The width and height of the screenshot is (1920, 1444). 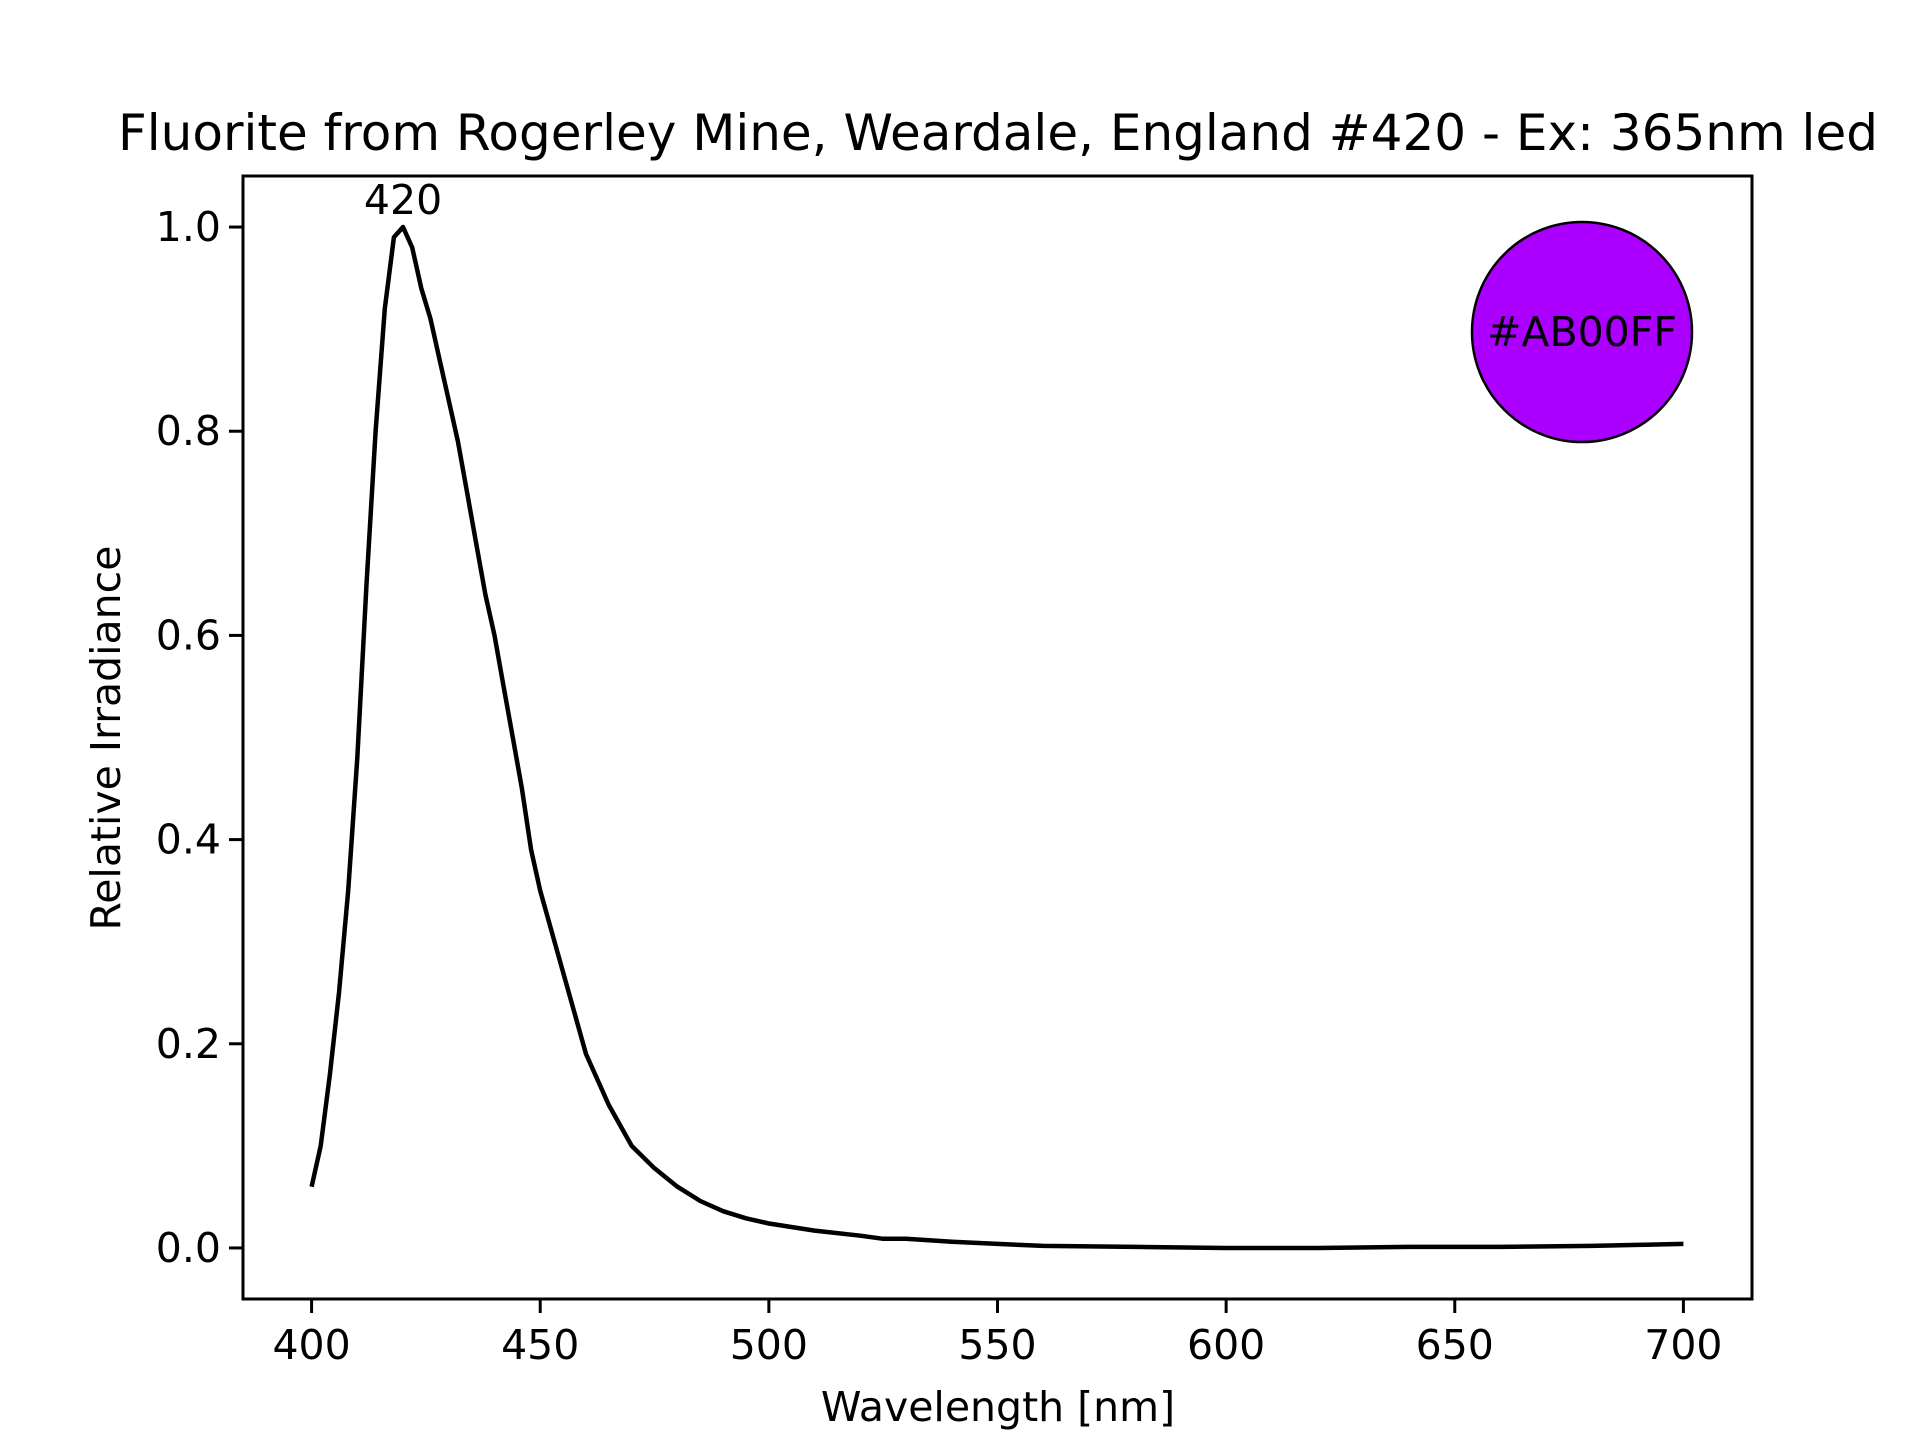 I want to click on x-tick-label: 400, so click(x=311, y=1345).